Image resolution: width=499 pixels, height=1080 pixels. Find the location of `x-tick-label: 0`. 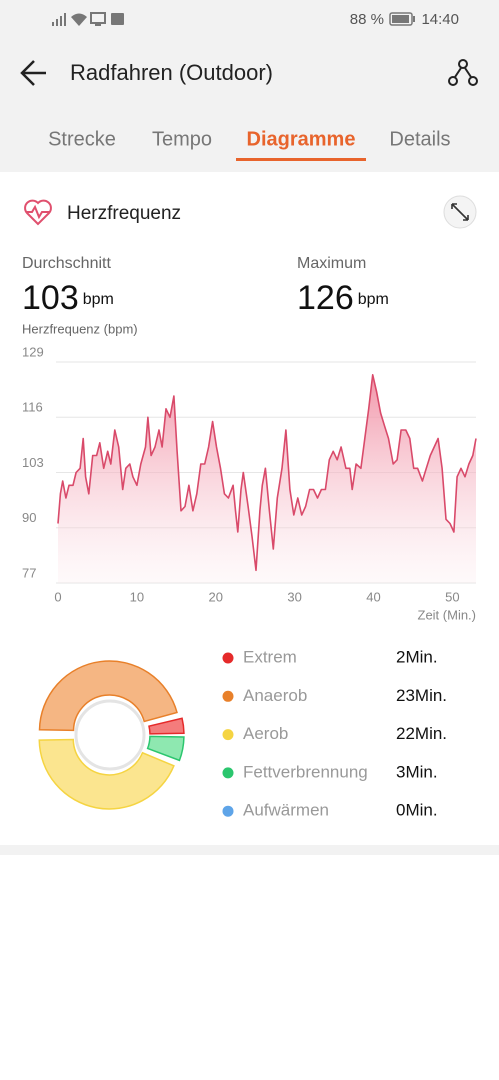

x-tick-label: 0 is located at coordinates (57, 596).